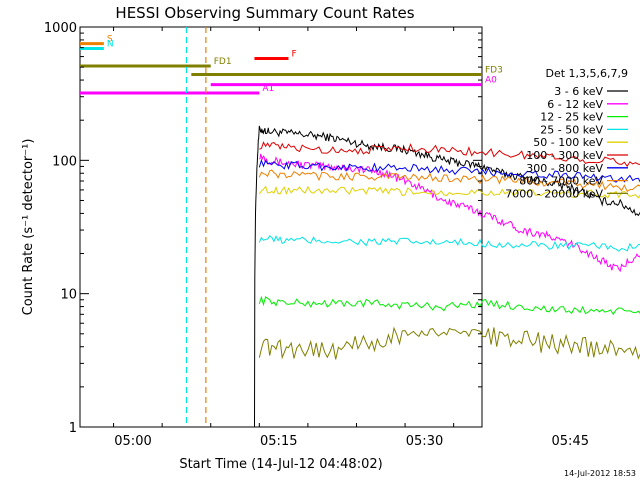 Image resolution: width=640 pixels, height=480 pixels. Describe the element at coordinates (424, 441) in the screenshot. I see `x-tick-label: 05:30` at that location.